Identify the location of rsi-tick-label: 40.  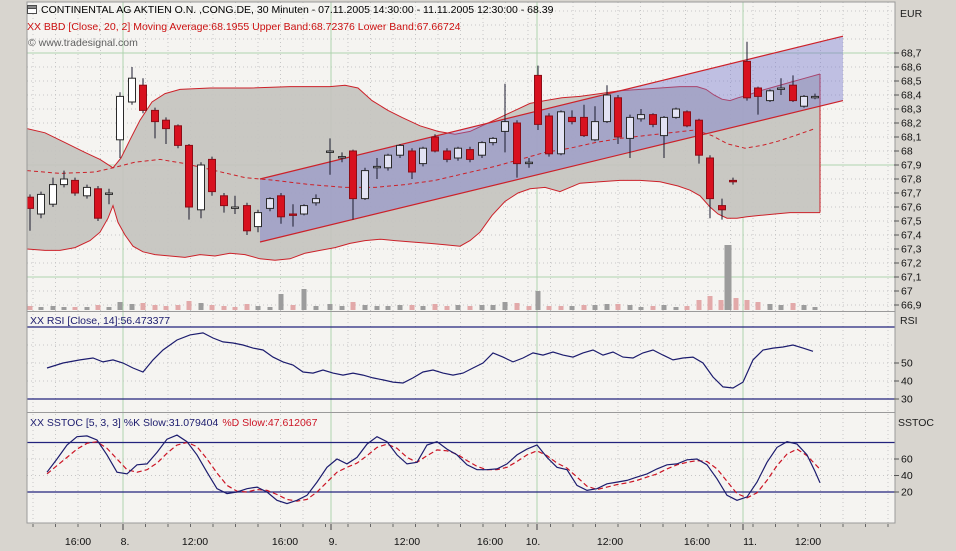
(907, 382).